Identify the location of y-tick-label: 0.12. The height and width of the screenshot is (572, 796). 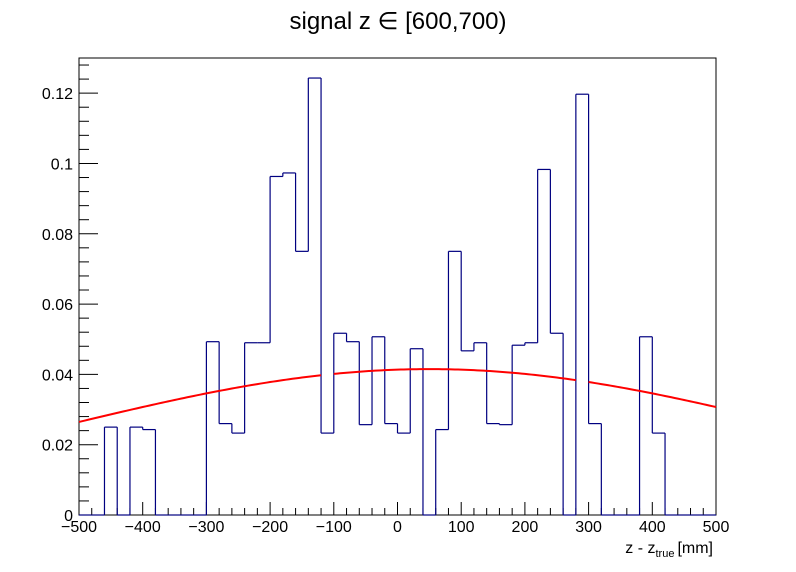
(57, 94).